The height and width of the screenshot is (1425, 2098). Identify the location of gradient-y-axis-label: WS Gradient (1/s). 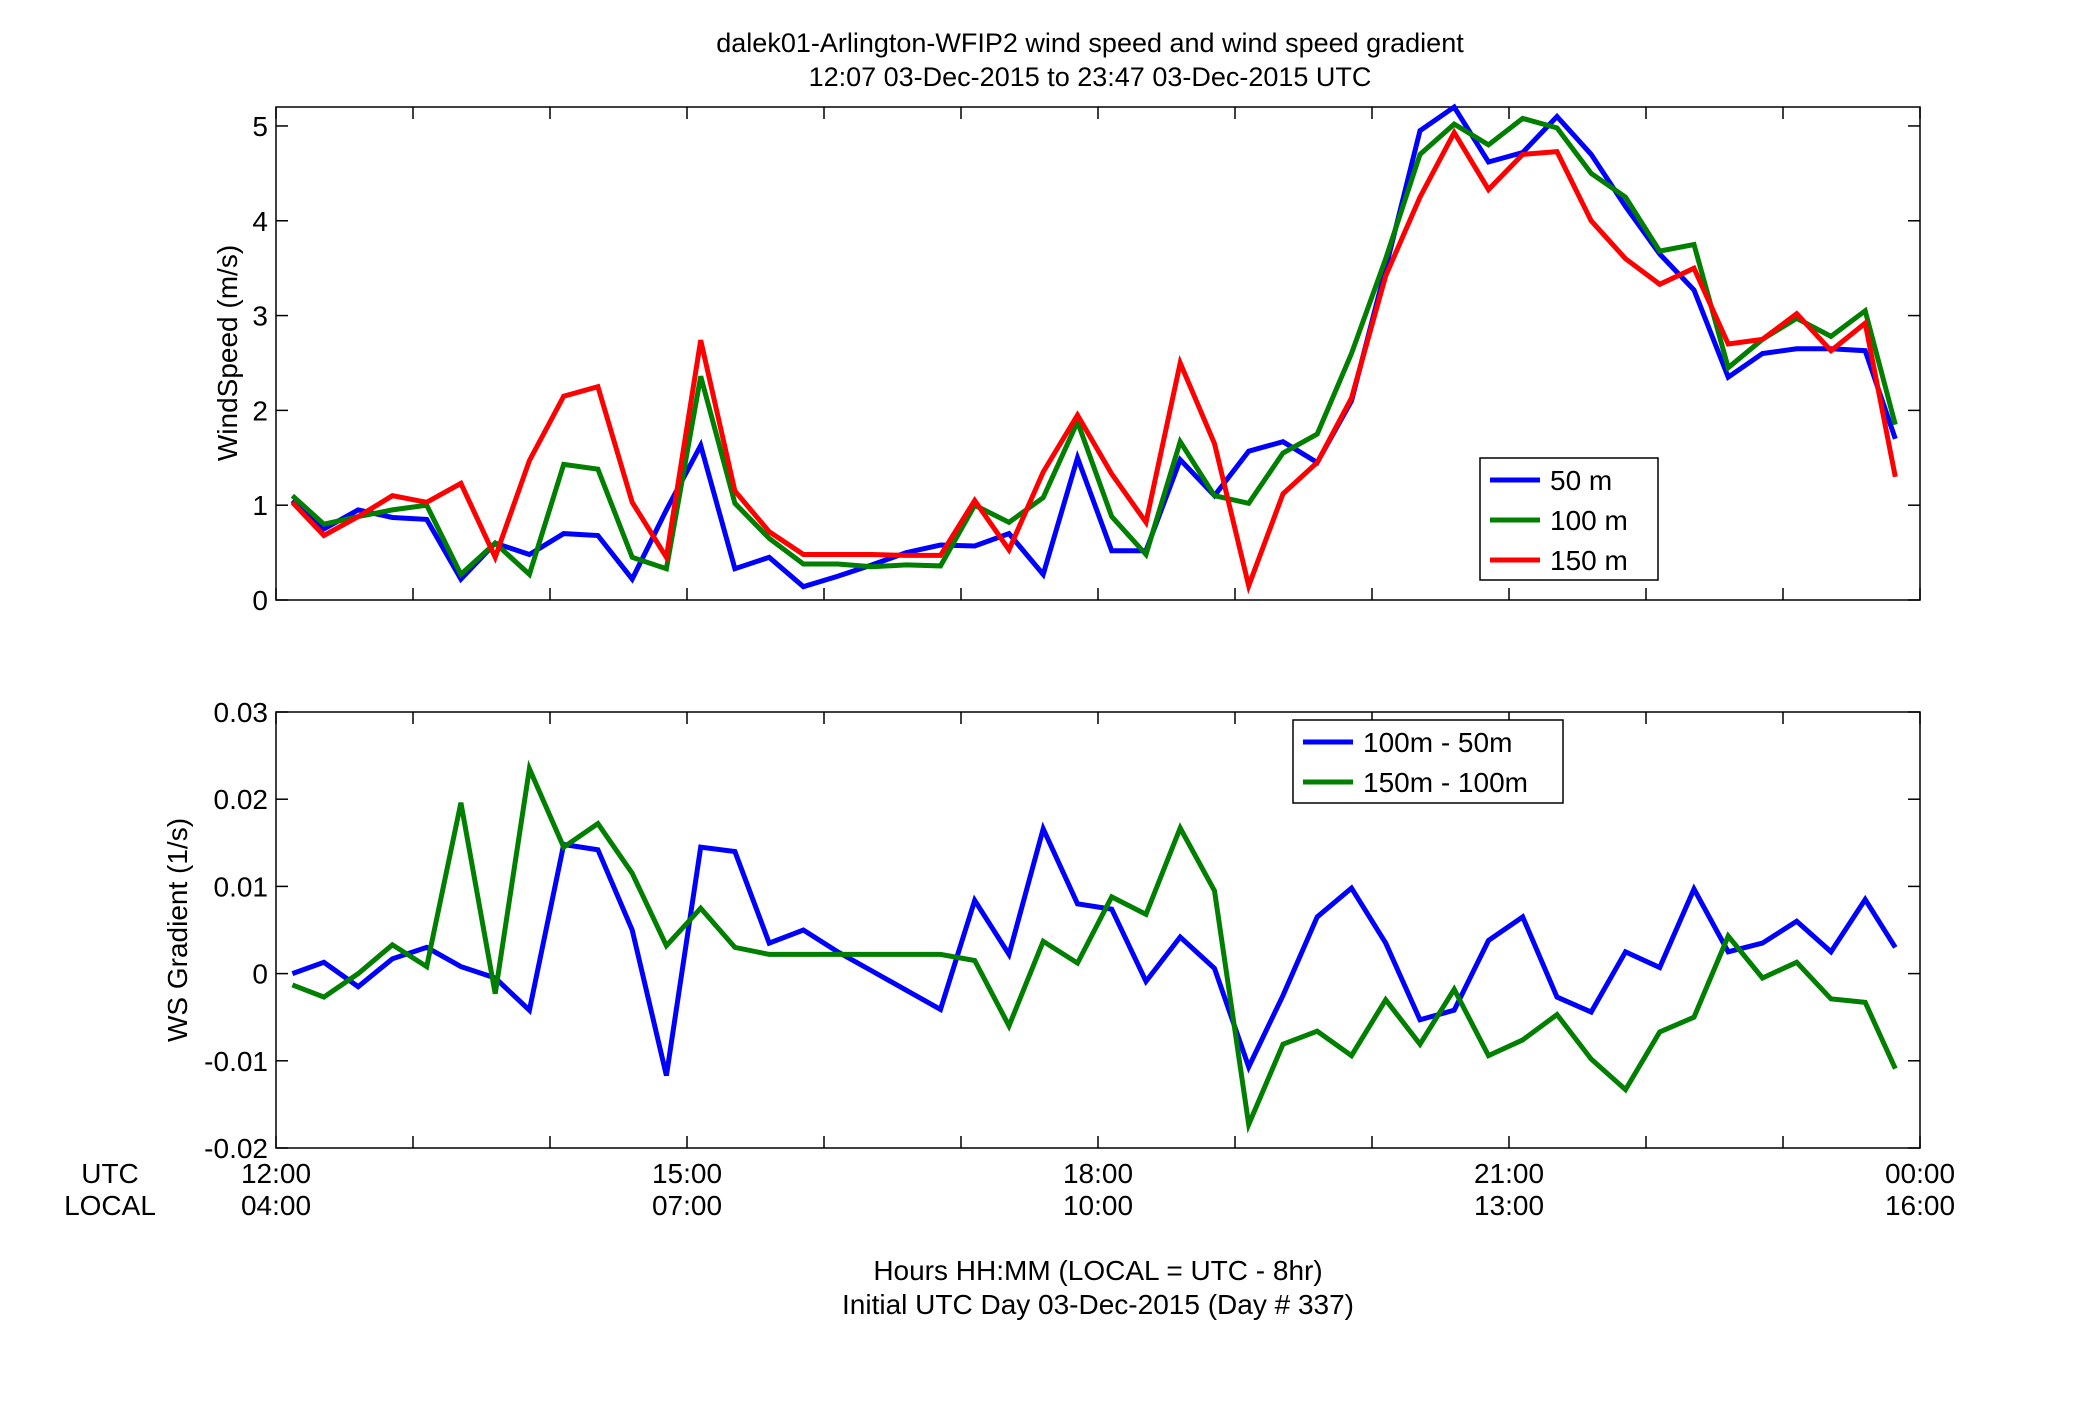
(177, 930).